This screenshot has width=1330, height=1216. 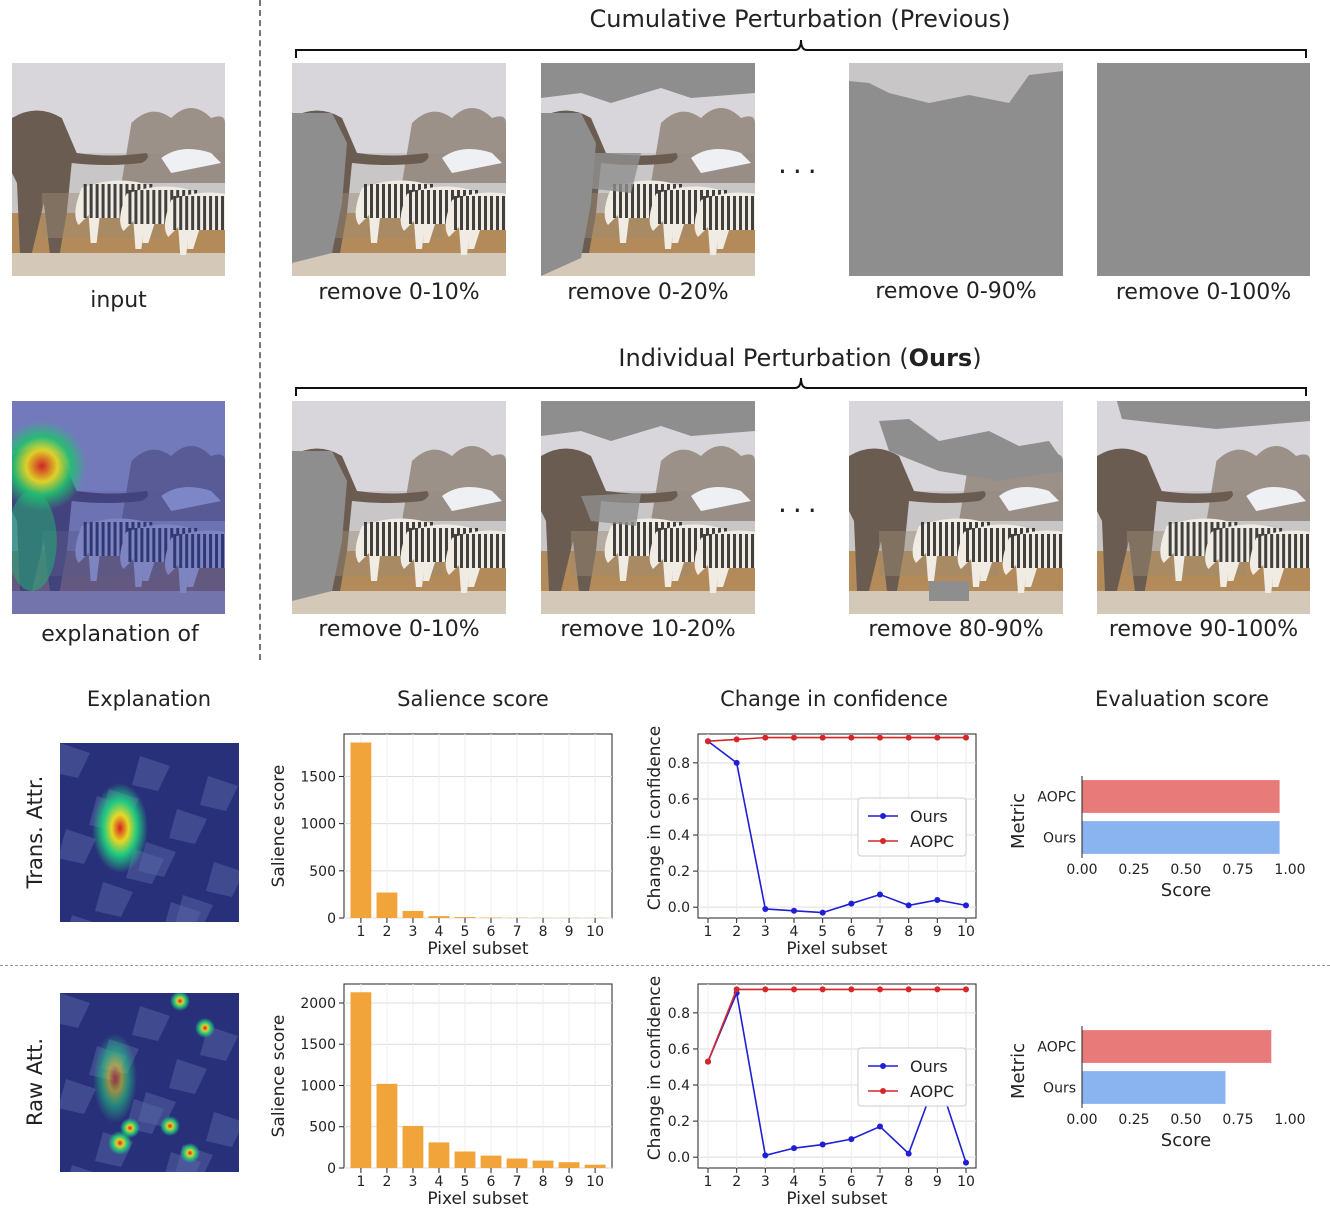 I want to click on y-axis-label: Change in confidence, so click(x=655, y=818).